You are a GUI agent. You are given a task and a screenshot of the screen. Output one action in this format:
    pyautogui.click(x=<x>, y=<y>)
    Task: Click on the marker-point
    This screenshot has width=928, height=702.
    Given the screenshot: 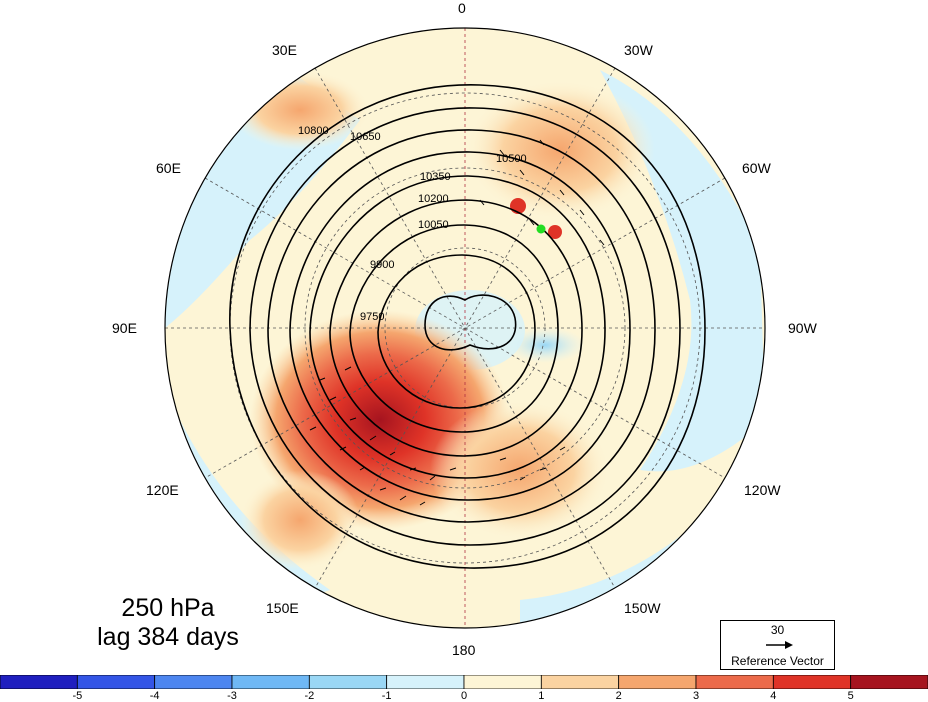 What is the action you would take?
    pyautogui.click(x=541, y=229)
    